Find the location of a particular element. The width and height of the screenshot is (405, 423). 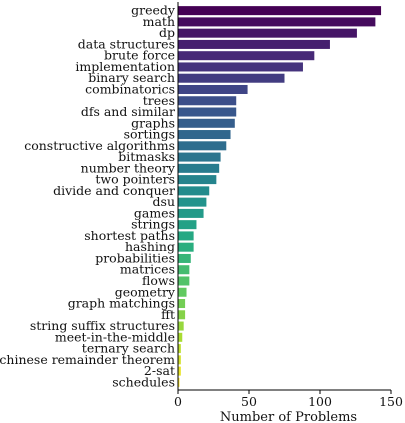

category-label: geometry is located at coordinates (145, 291).